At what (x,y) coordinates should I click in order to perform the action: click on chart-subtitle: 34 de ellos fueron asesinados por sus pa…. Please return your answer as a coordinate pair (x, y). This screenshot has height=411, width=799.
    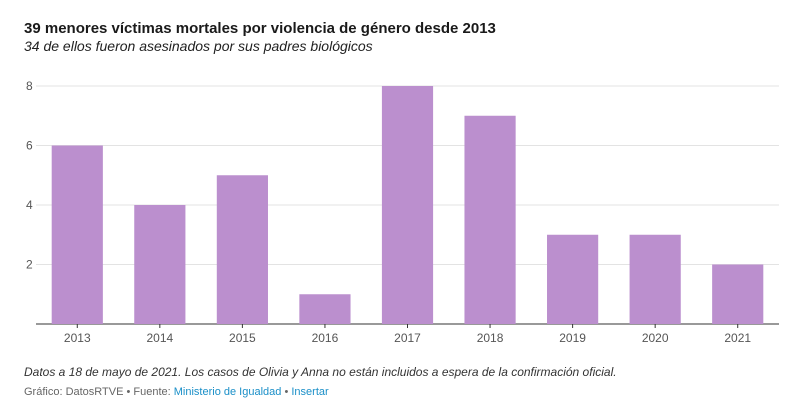
    Looking at the image, I should click on (198, 46).